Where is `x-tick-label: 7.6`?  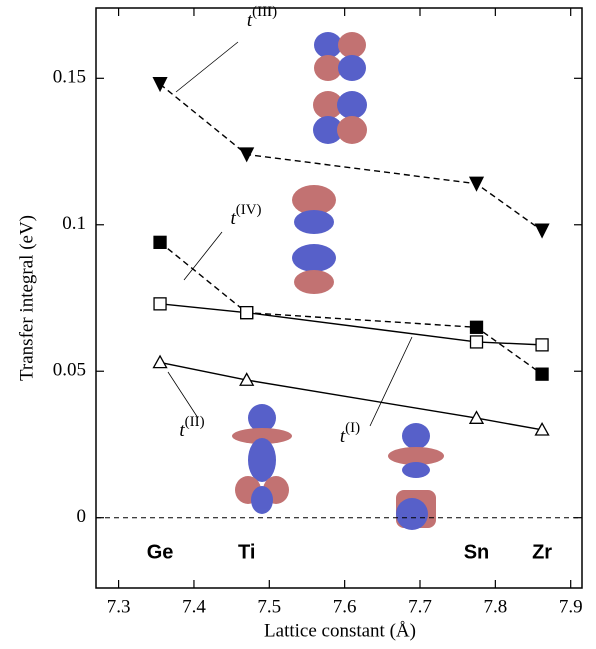
x-tick-label: 7.6 is located at coordinates (345, 606).